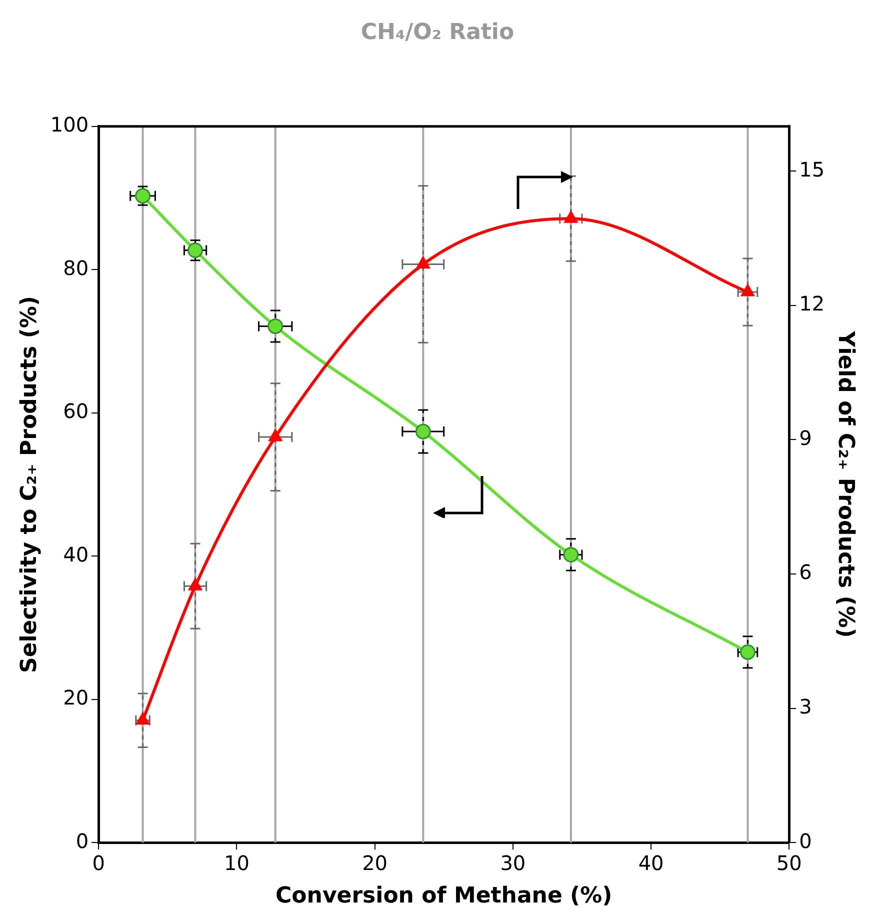 The image size is (875, 922). What do you see at coordinates (805, 706) in the screenshot?
I see `y2-tick-label: 3` at bounding box center [805, 706].